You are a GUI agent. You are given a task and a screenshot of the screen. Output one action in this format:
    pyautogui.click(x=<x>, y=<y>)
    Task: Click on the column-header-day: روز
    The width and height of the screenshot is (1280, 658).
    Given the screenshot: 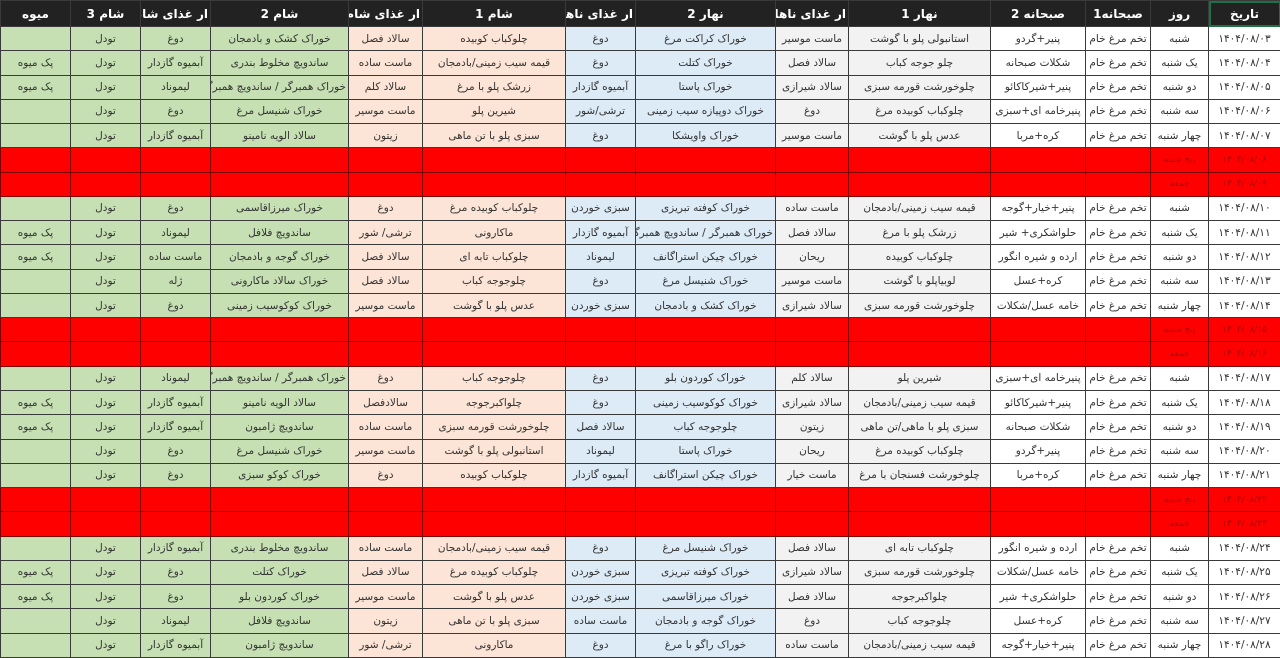 What is the action you would take?
    pyautogui.click(x=1180, y=14)
    